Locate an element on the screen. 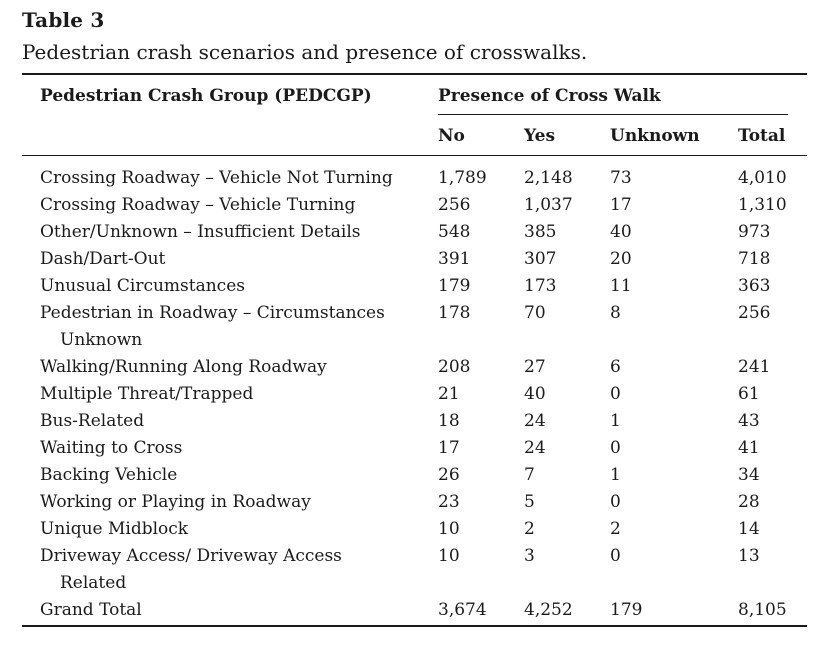  header-yes: Yes is located at coordinates (540, 136).